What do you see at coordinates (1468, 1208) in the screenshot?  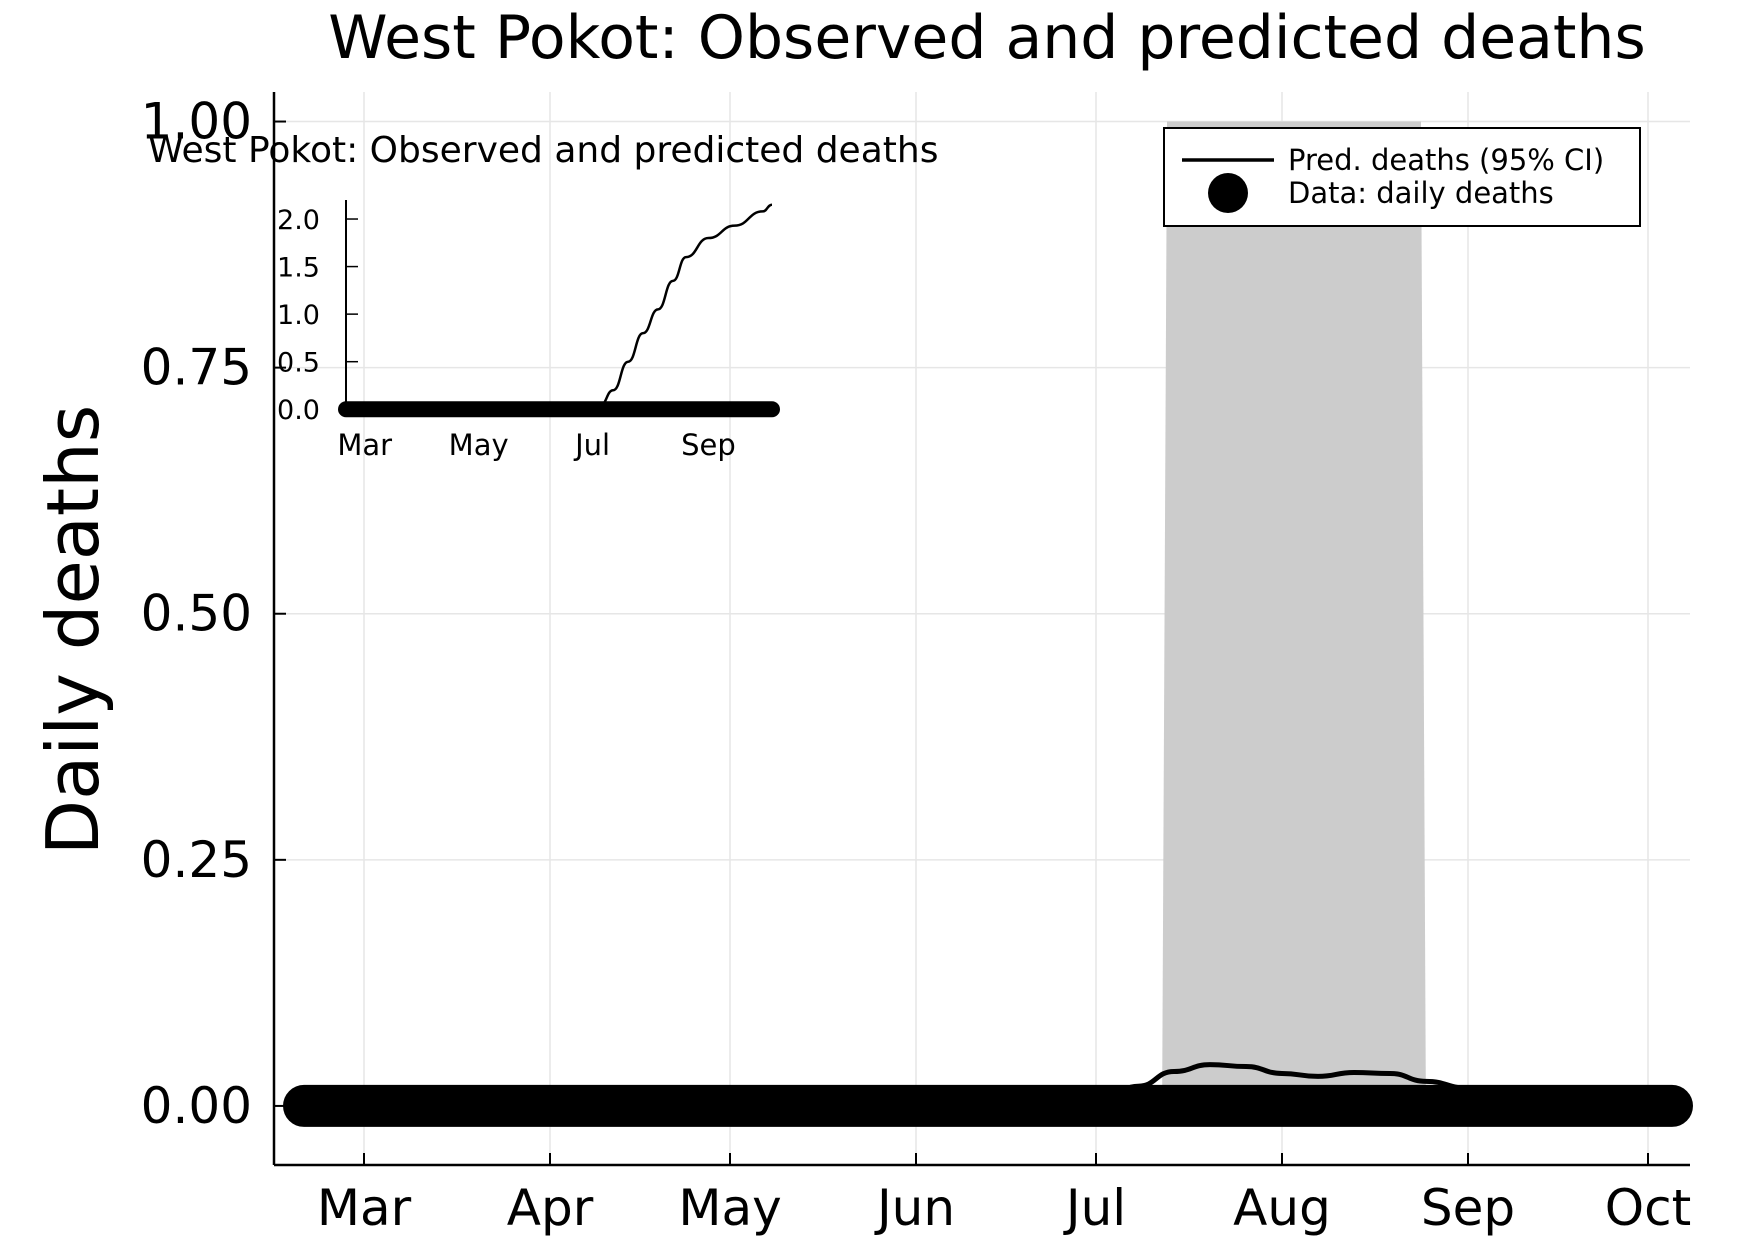 I see `x-tick-label: Sep` at bounding box center [1468, 1208].